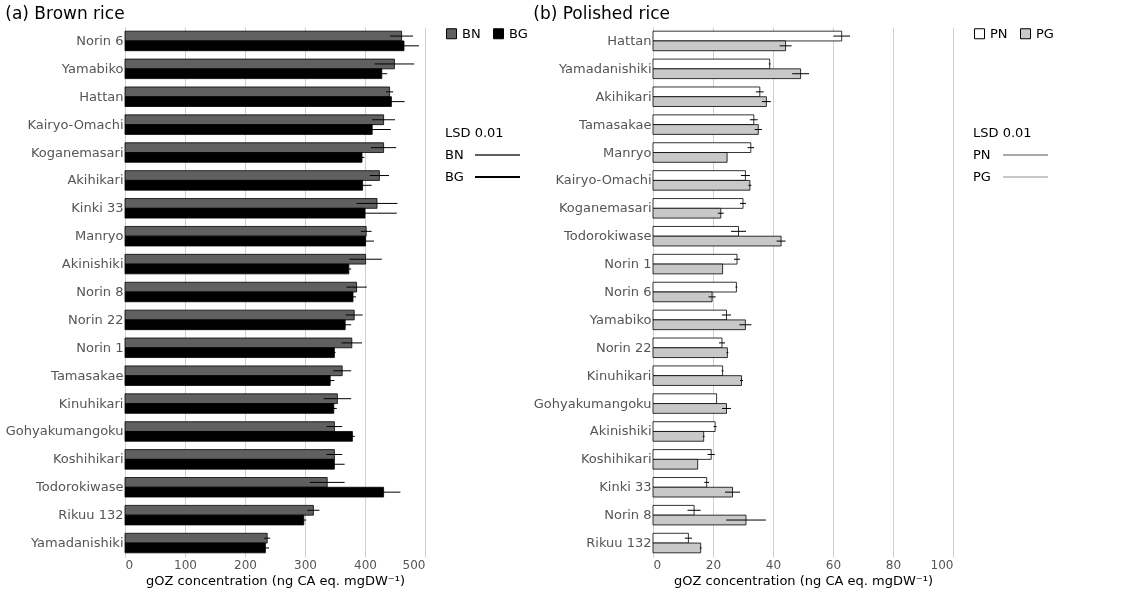 This screenshot has width=1144, height=606. What do you see at coordinates (713, 564) in the screenshot?
I see `x-tick-label: 20` at bounding box center [713, 564].